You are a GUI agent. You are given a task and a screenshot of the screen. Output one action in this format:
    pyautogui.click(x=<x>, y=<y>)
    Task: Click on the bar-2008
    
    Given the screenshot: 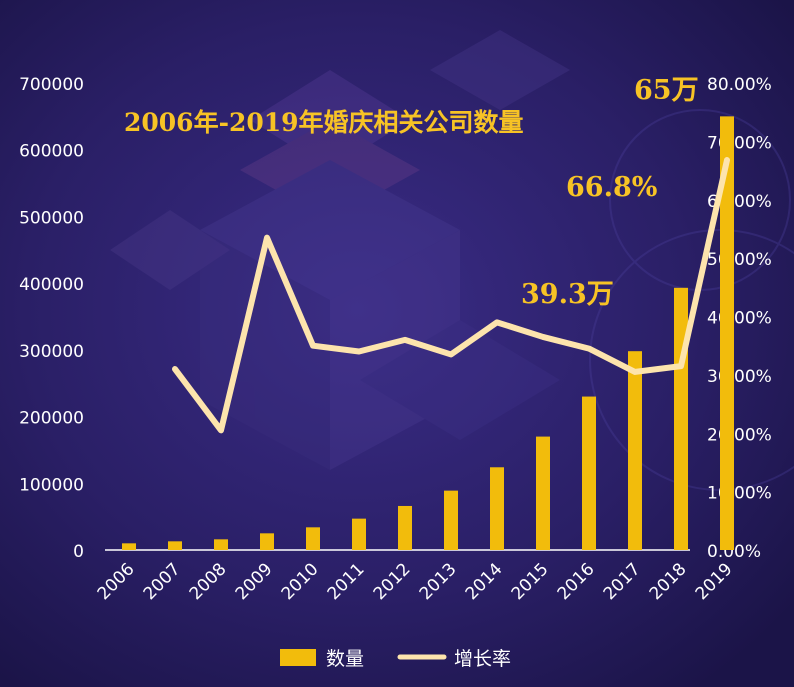 What is the action you would take?
    pyautogui.click(x=221, y=544)
    